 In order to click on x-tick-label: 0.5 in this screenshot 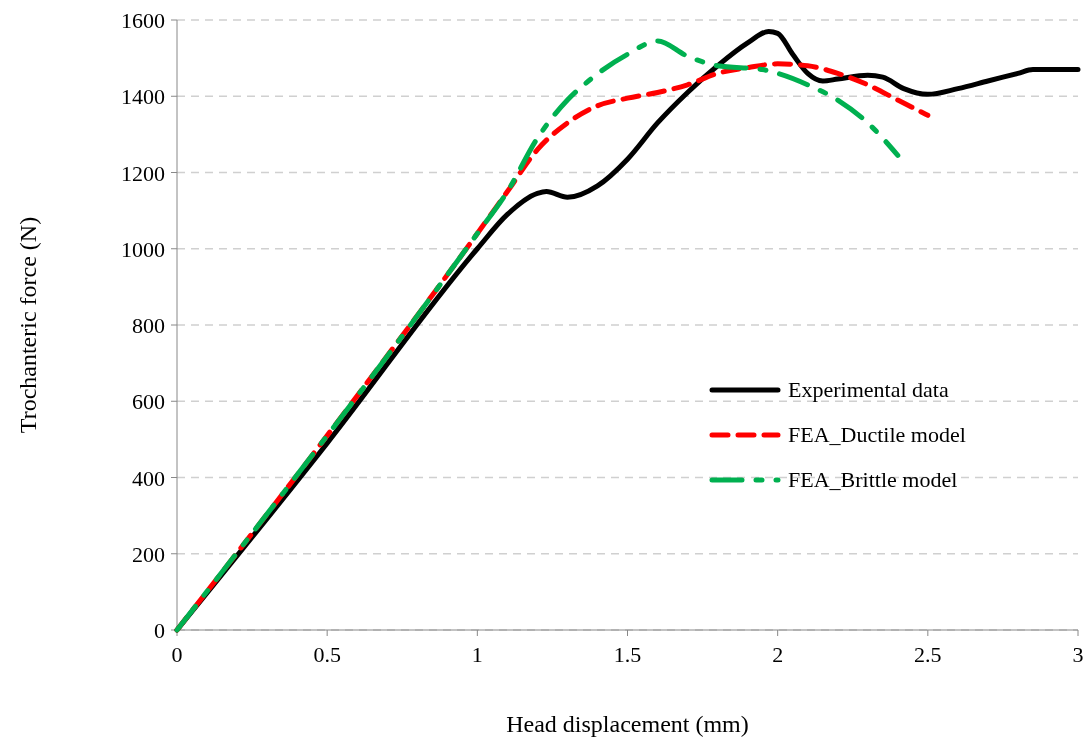, I will do `click(327, 654)`.